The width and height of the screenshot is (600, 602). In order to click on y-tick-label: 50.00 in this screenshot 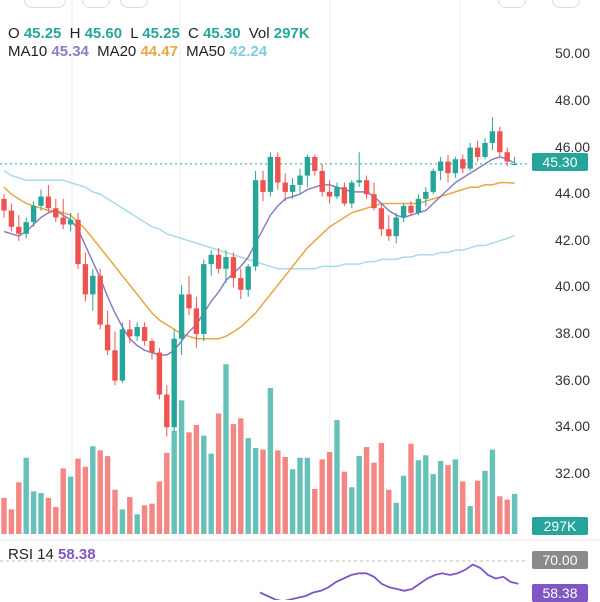, I will do `click(572, 53)`.